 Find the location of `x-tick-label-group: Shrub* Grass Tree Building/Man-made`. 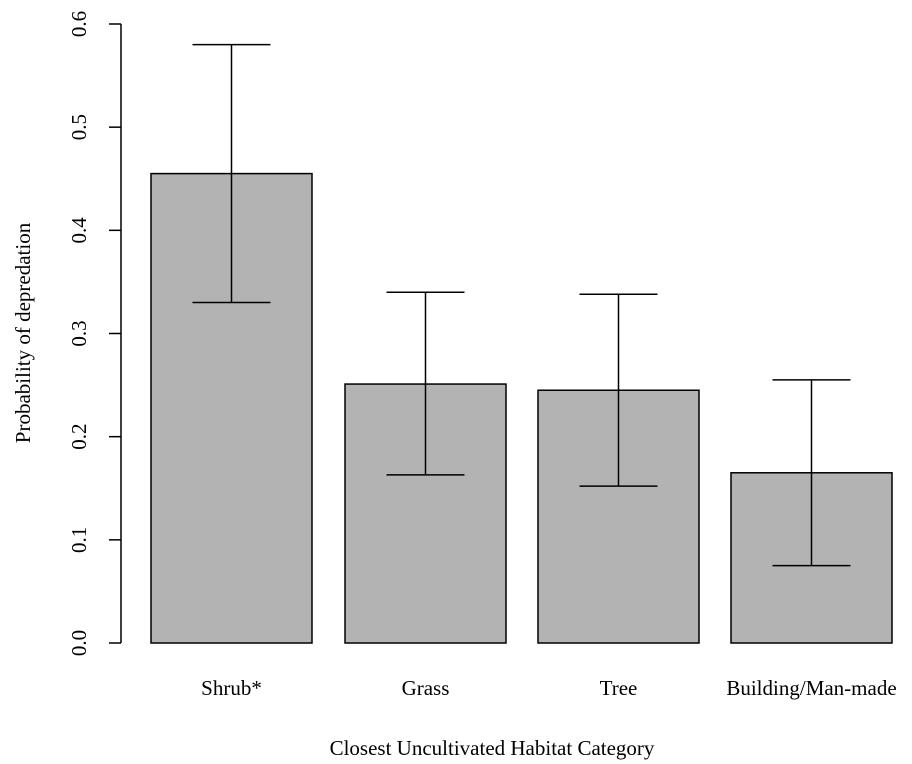

x-tick-label-group: Shrub* Grass Tree Building/Man-made is located at coordinates (549, 688).